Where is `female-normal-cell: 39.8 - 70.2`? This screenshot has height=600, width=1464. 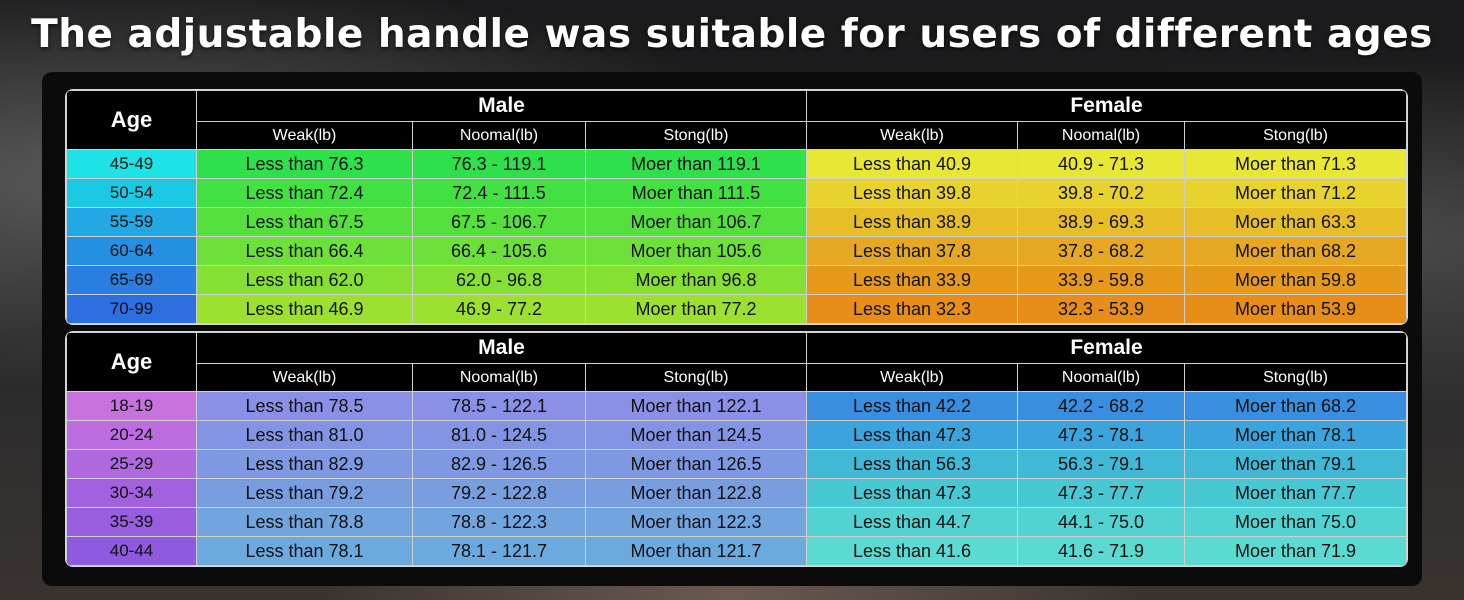 female-normal-cell: 39.8 - 70.2 is located at coordinates (1101, 193).